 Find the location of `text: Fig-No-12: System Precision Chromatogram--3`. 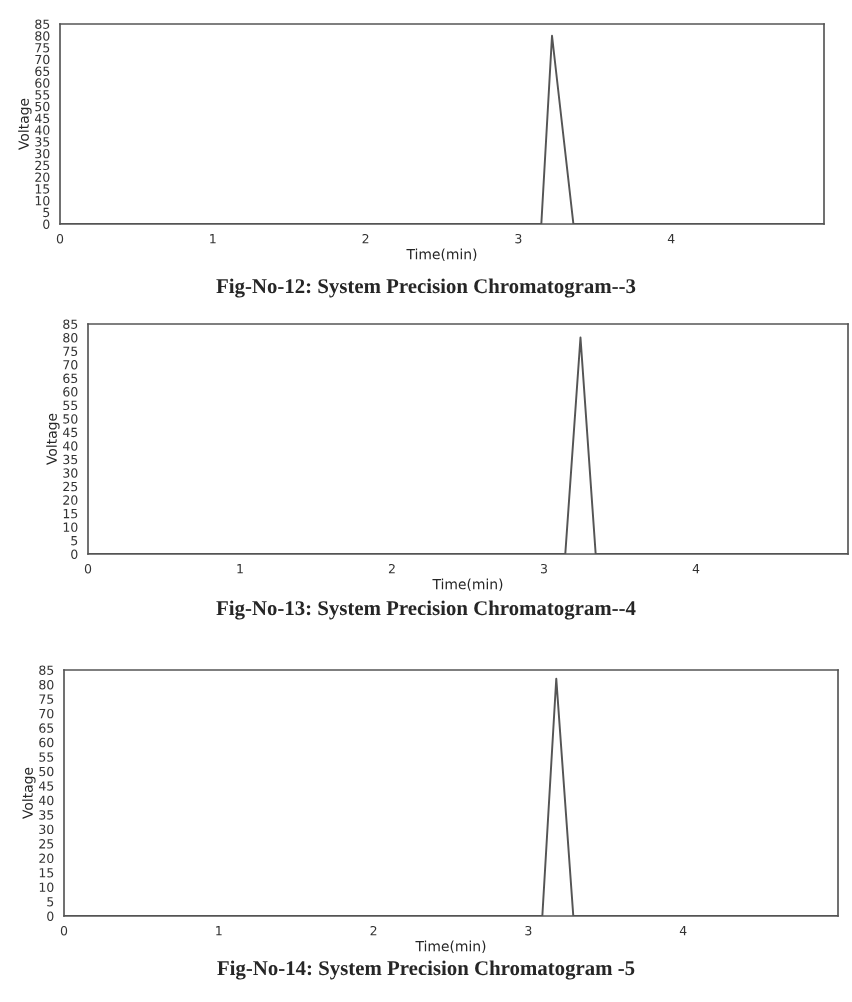

text: Fig-No-12: System Precision Chromatogram--3 is located at coordinates (426, 288).